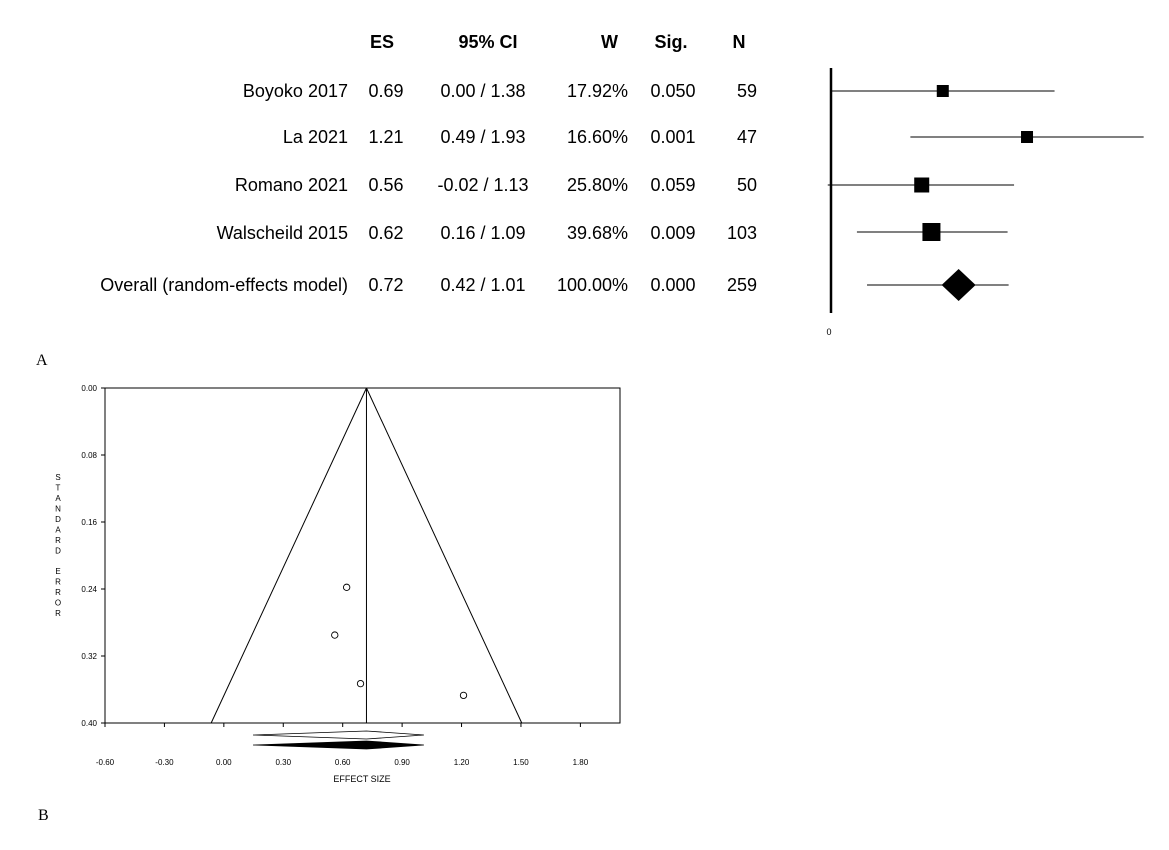 This screenshot has height=850, width=1169. Describe the element at coordinates (482, 137) in the screenshot. I see `row-confidence-interval: 0.49 / 1.93` at that location.